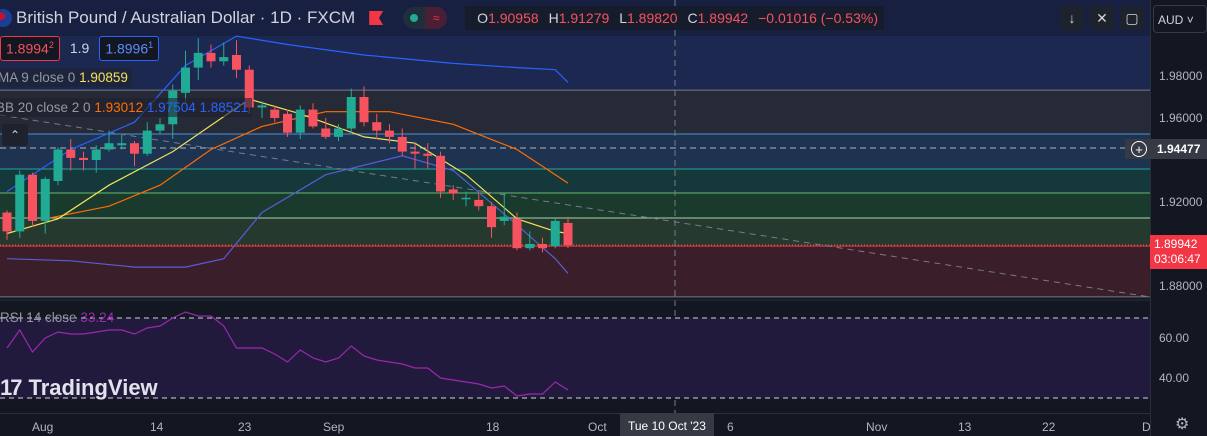  Describe the element at coordinates (1166, 149) in the screenshot. I see `crosshair-price-label: +1.94477` at that location.